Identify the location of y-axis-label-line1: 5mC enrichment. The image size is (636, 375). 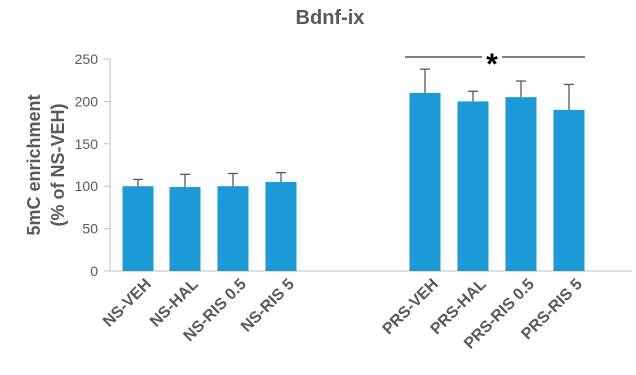
(34, 164).